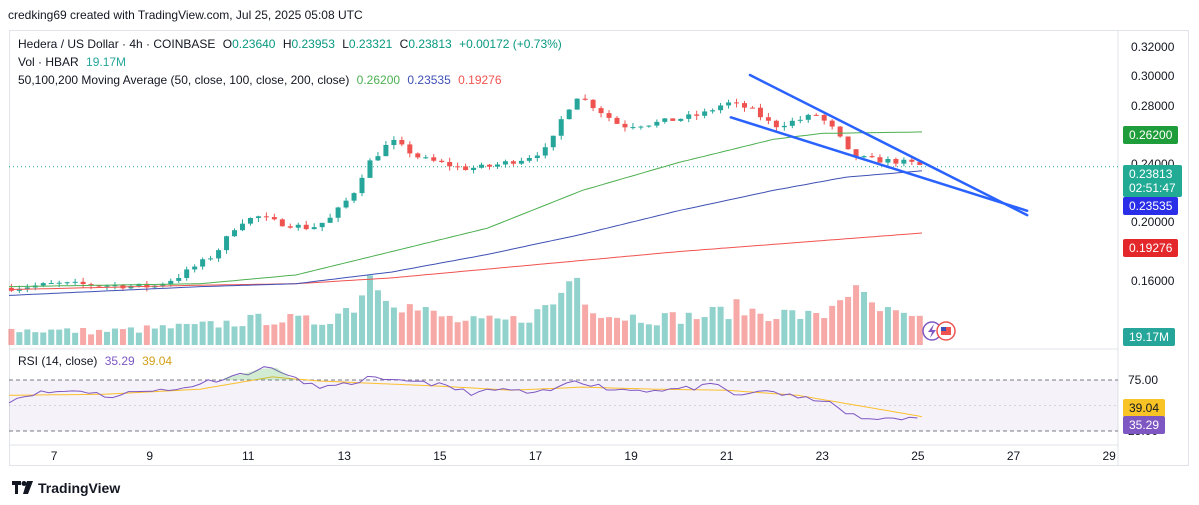  Describe the element at coordinates (1151, 206) in the screenshot. I see `ma100-price-tag: 0.23535` at that location.